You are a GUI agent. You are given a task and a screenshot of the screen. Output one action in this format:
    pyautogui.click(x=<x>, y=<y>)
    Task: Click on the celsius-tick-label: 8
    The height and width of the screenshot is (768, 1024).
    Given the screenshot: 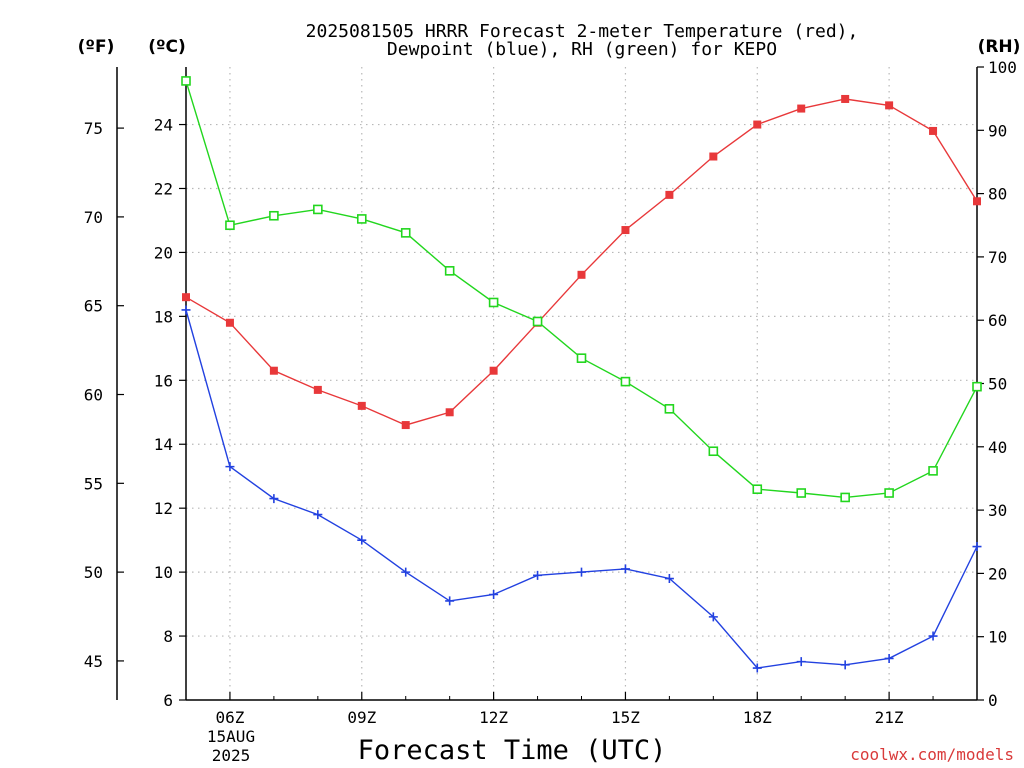 What is the action you would take?
    pyautogui.click(x=168, y=636)
    